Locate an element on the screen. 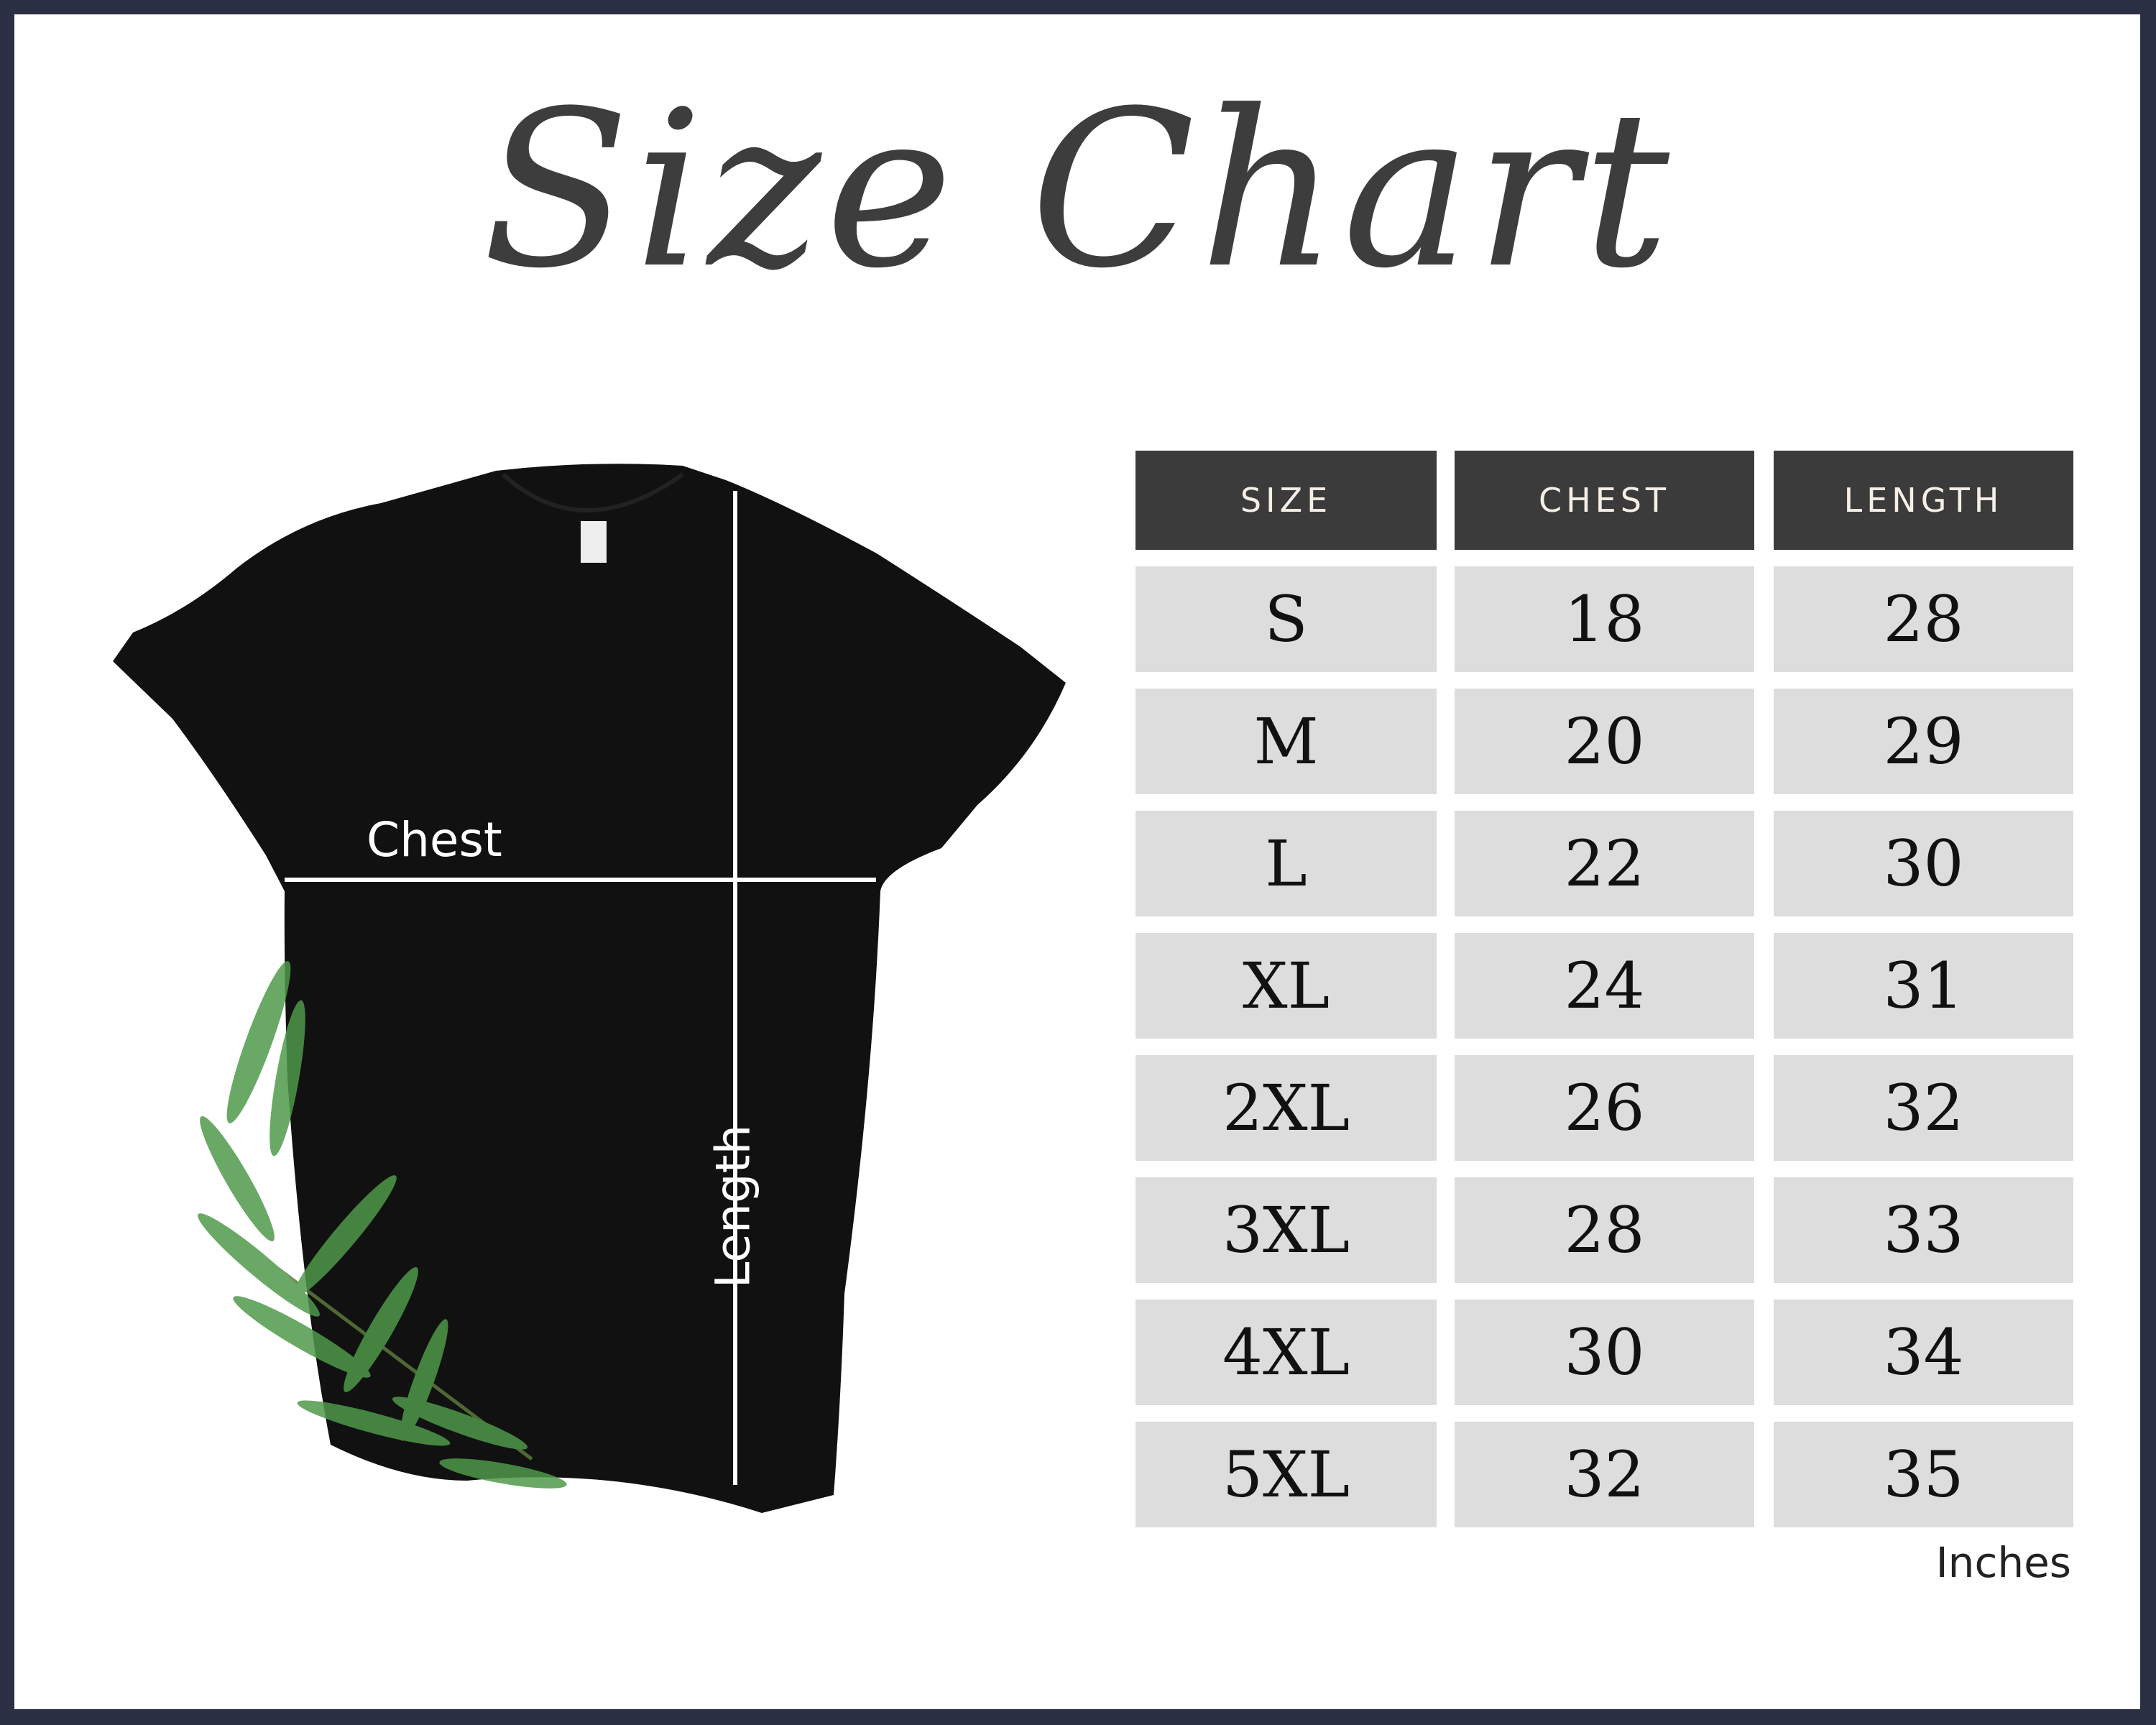 This screenshot has width=2156, height=1725. size-cell: 4XL is located at coordinates (1286, 1352).